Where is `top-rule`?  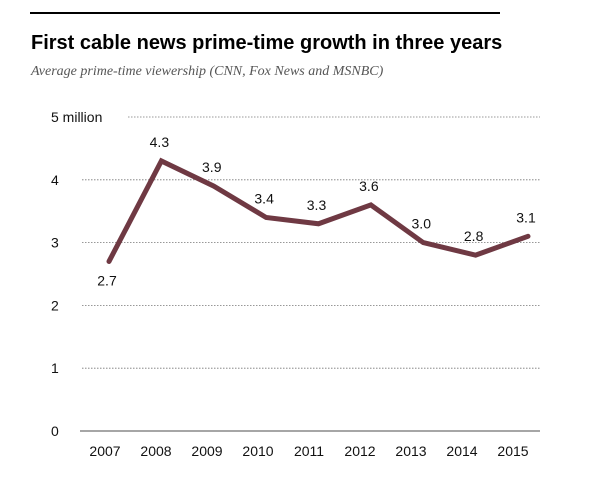 top-rule is located at coordinates (265, 13).